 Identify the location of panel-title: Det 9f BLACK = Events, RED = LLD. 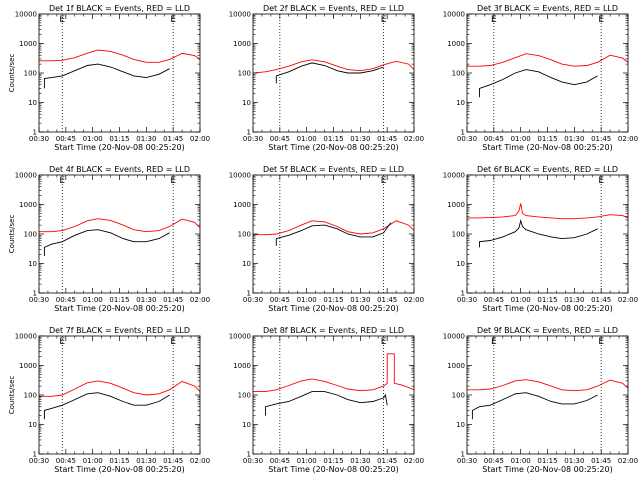
(547, 330).